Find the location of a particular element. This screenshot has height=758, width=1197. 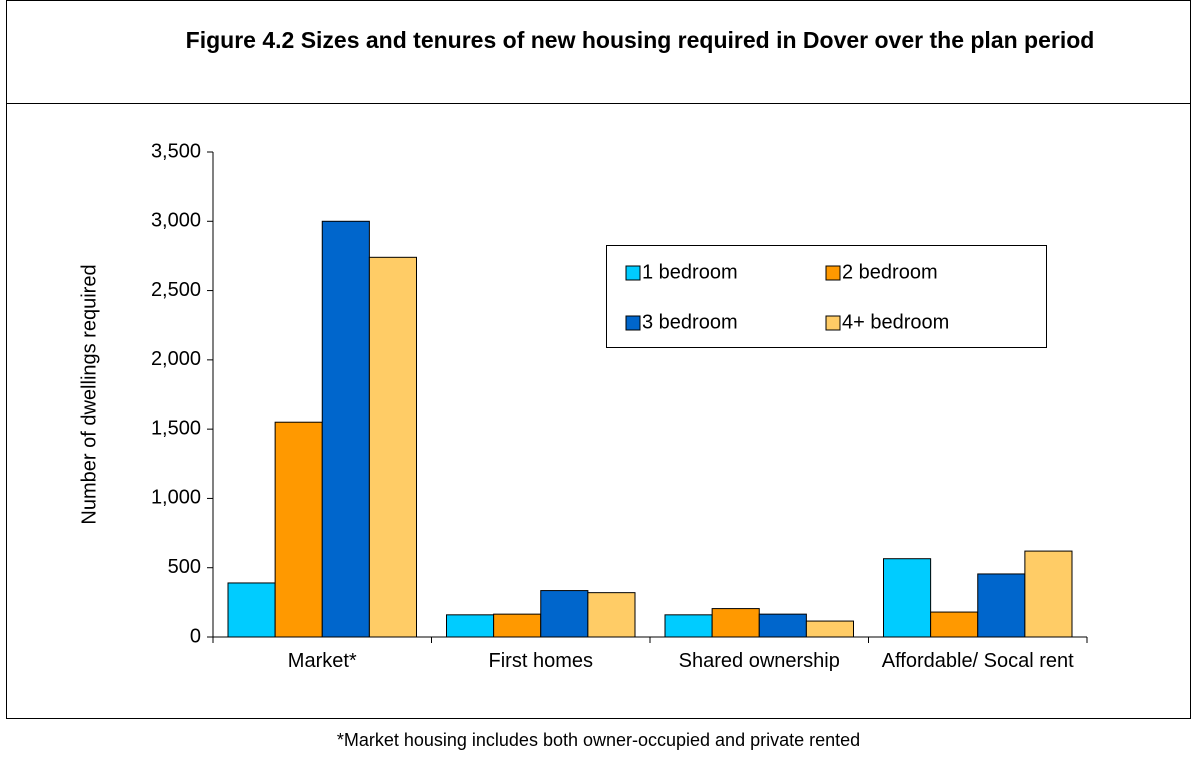

y-tick-label: 1,500 is located at coordinates (176, 428).